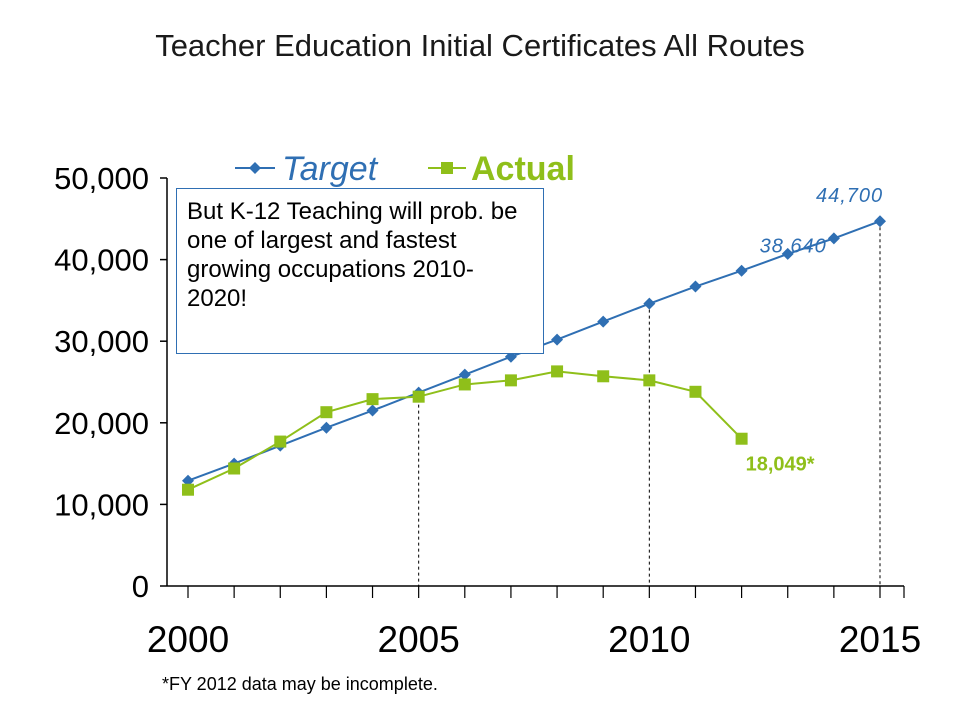 The height and width of the screenshot is (720, 960). Describe the element at coordinates (649, 639) in the screenshot. I see `x-tick-label: 2010` at that location.